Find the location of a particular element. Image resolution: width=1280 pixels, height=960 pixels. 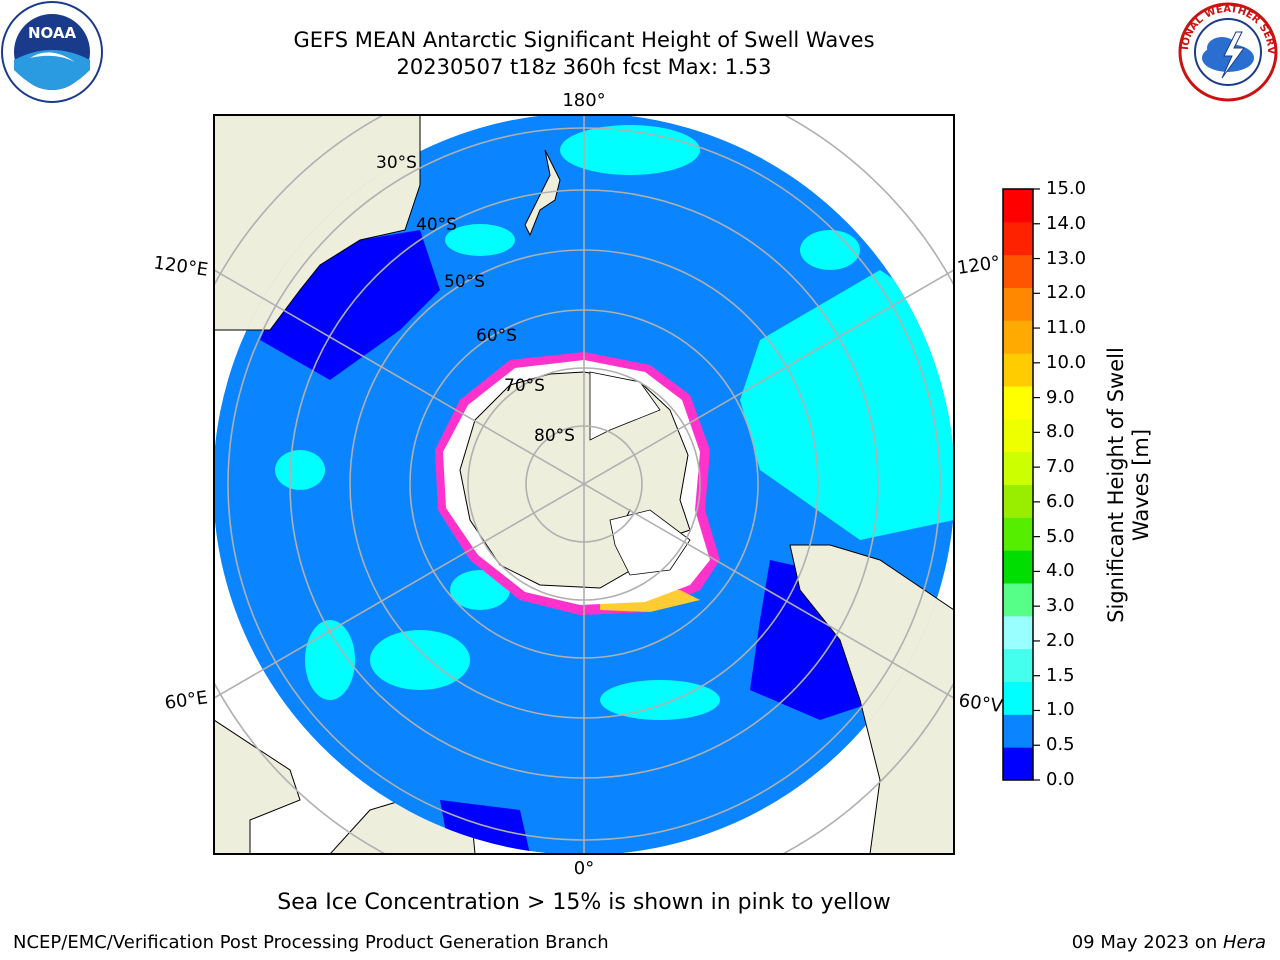

colorbar-ticks is located at coordinates (1036, 484).